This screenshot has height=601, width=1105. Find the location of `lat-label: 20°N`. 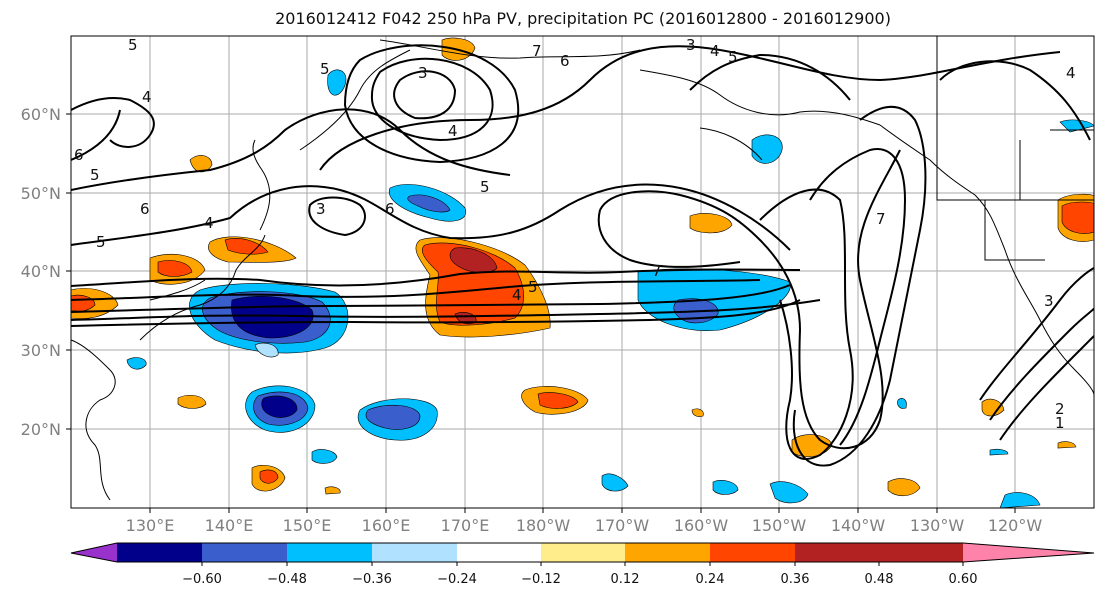

lat-label: 20°N is located at coordinates (41, 429).